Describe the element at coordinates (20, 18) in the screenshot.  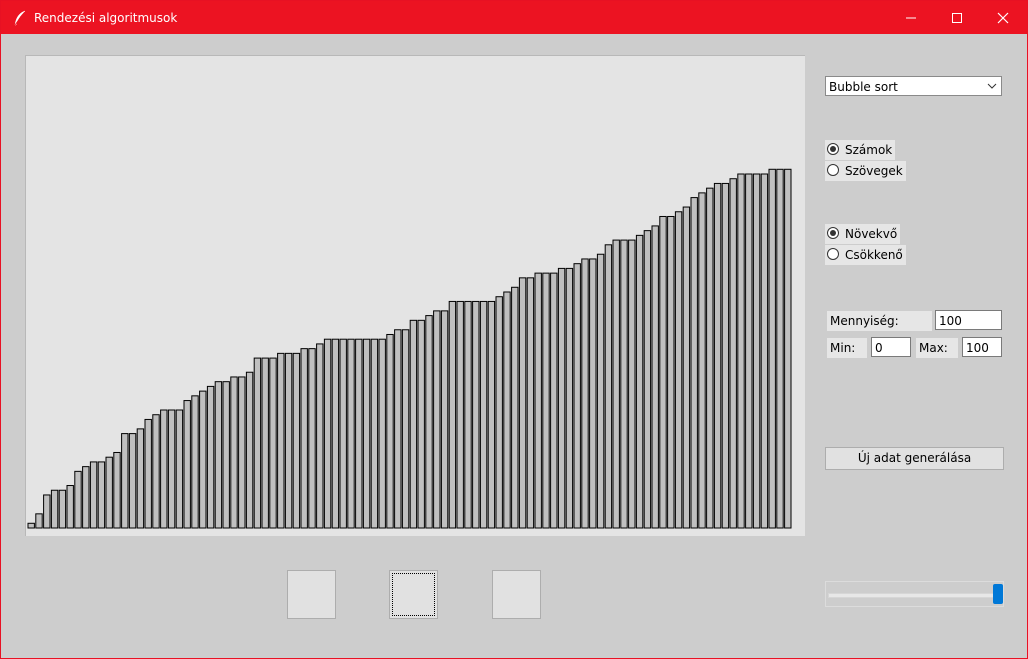
I see `feather-icon` at that location.